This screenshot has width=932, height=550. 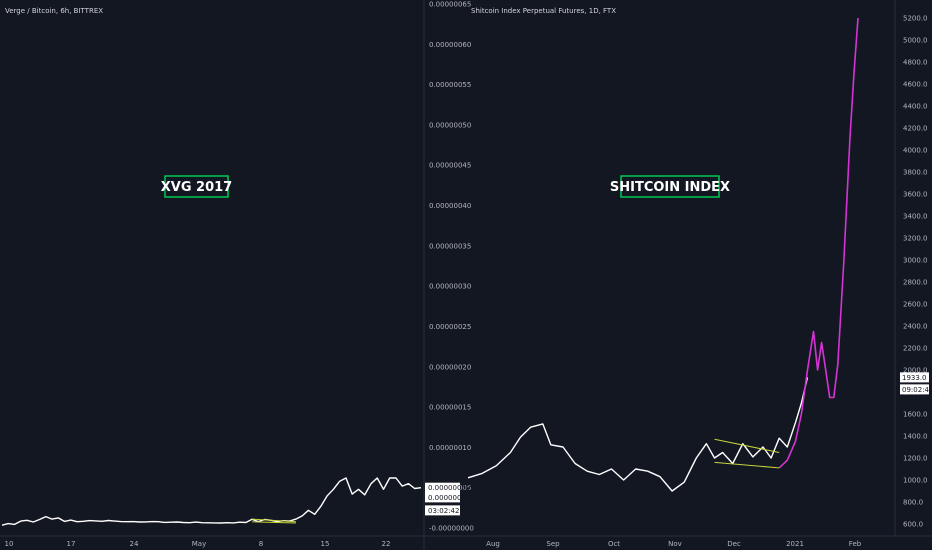 What do you see at coordinates (614, 544) in the screenshot?
I see `right-x-tick-label: Oct` at bounding box center [614, 544].